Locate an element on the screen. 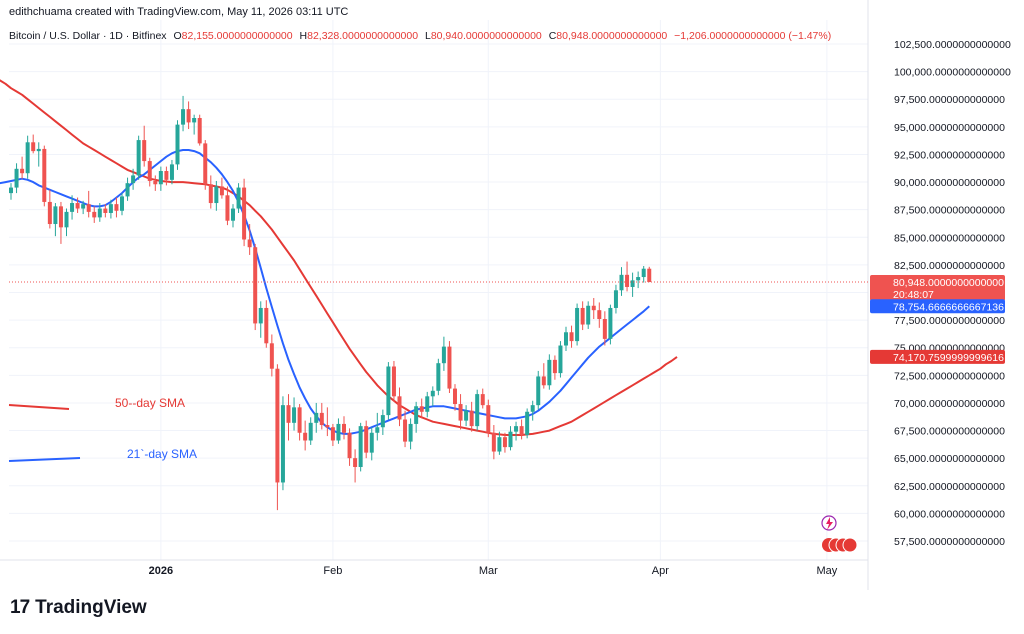 The height and width of the screenshot is (634, 1024). ohlc-close-value: 80,948.0000000000000 is located at coordinates (612, 36).